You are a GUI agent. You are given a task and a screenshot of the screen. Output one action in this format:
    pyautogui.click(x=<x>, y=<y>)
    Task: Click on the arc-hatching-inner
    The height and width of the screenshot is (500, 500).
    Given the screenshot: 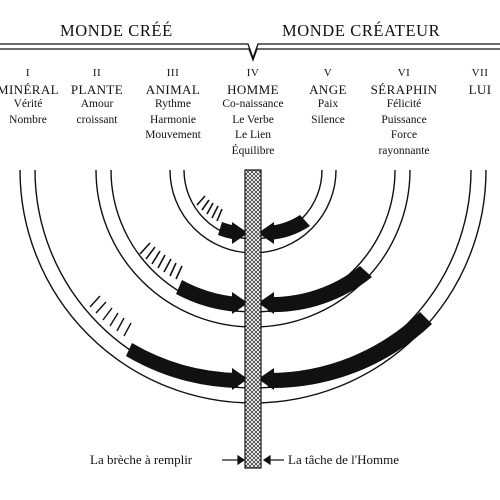 What is the action you would take?
    pyautogui.click(x=209, y=208)
    